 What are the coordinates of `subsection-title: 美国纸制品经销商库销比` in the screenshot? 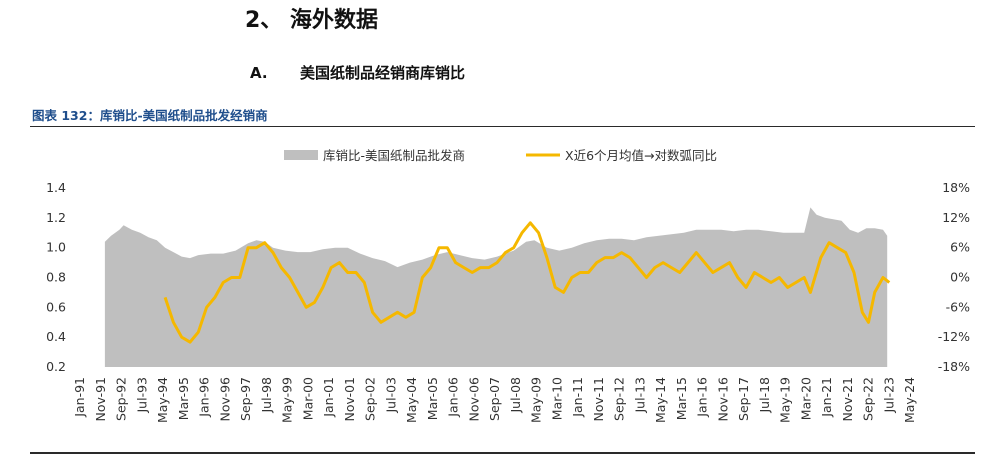 It's located at (383, 73).